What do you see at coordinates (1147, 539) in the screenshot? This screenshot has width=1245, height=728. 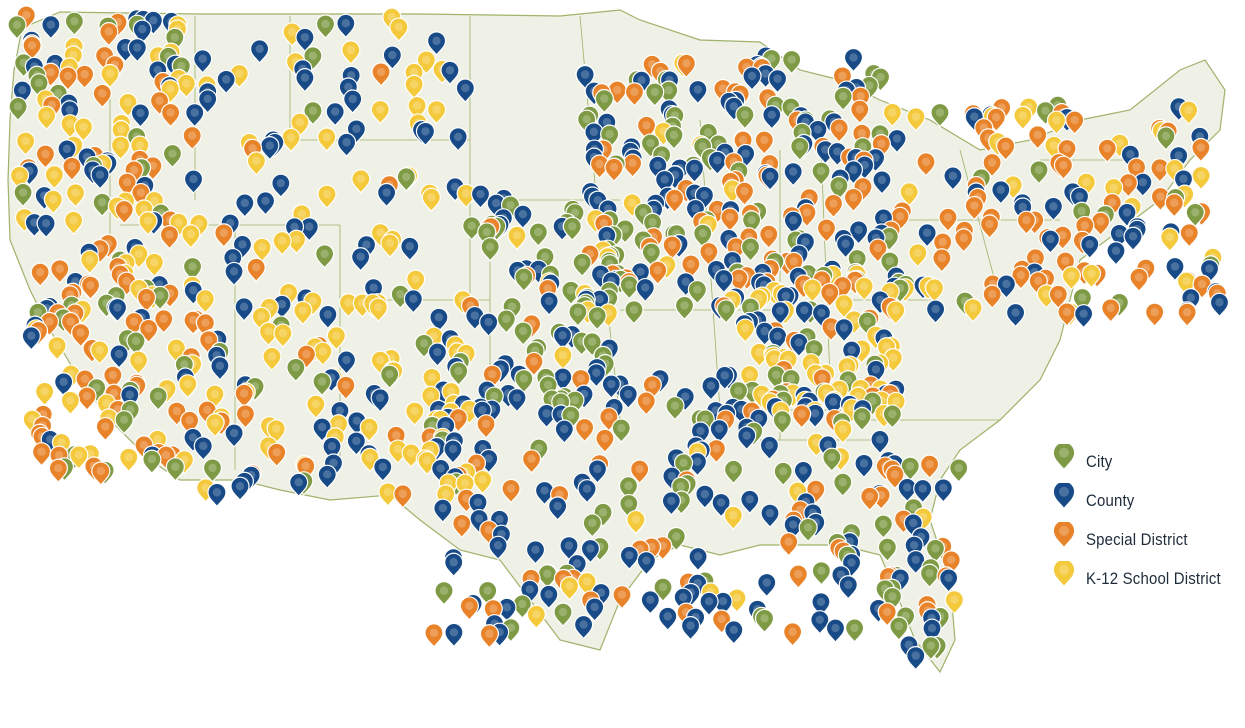 I see `legend-item-special-district: Special District` at bounding box center [1147, 539].